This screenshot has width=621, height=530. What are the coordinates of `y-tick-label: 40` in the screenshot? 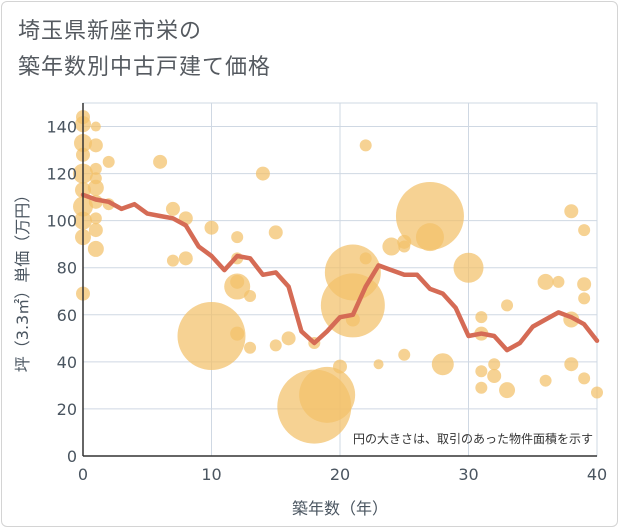 It's located at (67, 362).